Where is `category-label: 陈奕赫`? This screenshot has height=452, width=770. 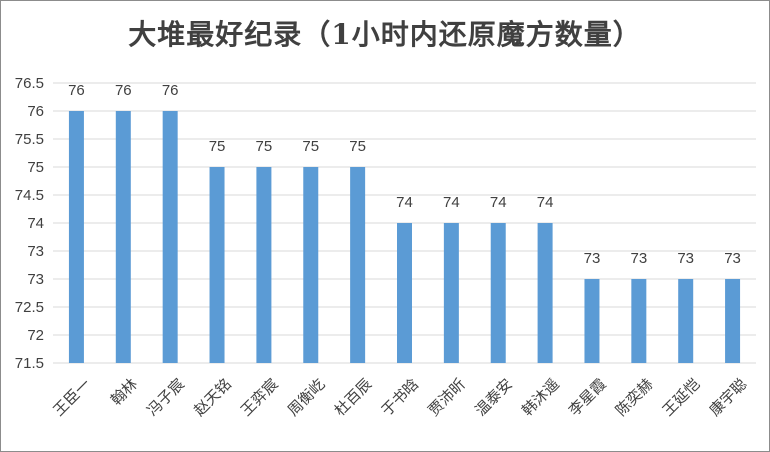
category-label: 陈奕赫 is located at coordinates (634, 397).